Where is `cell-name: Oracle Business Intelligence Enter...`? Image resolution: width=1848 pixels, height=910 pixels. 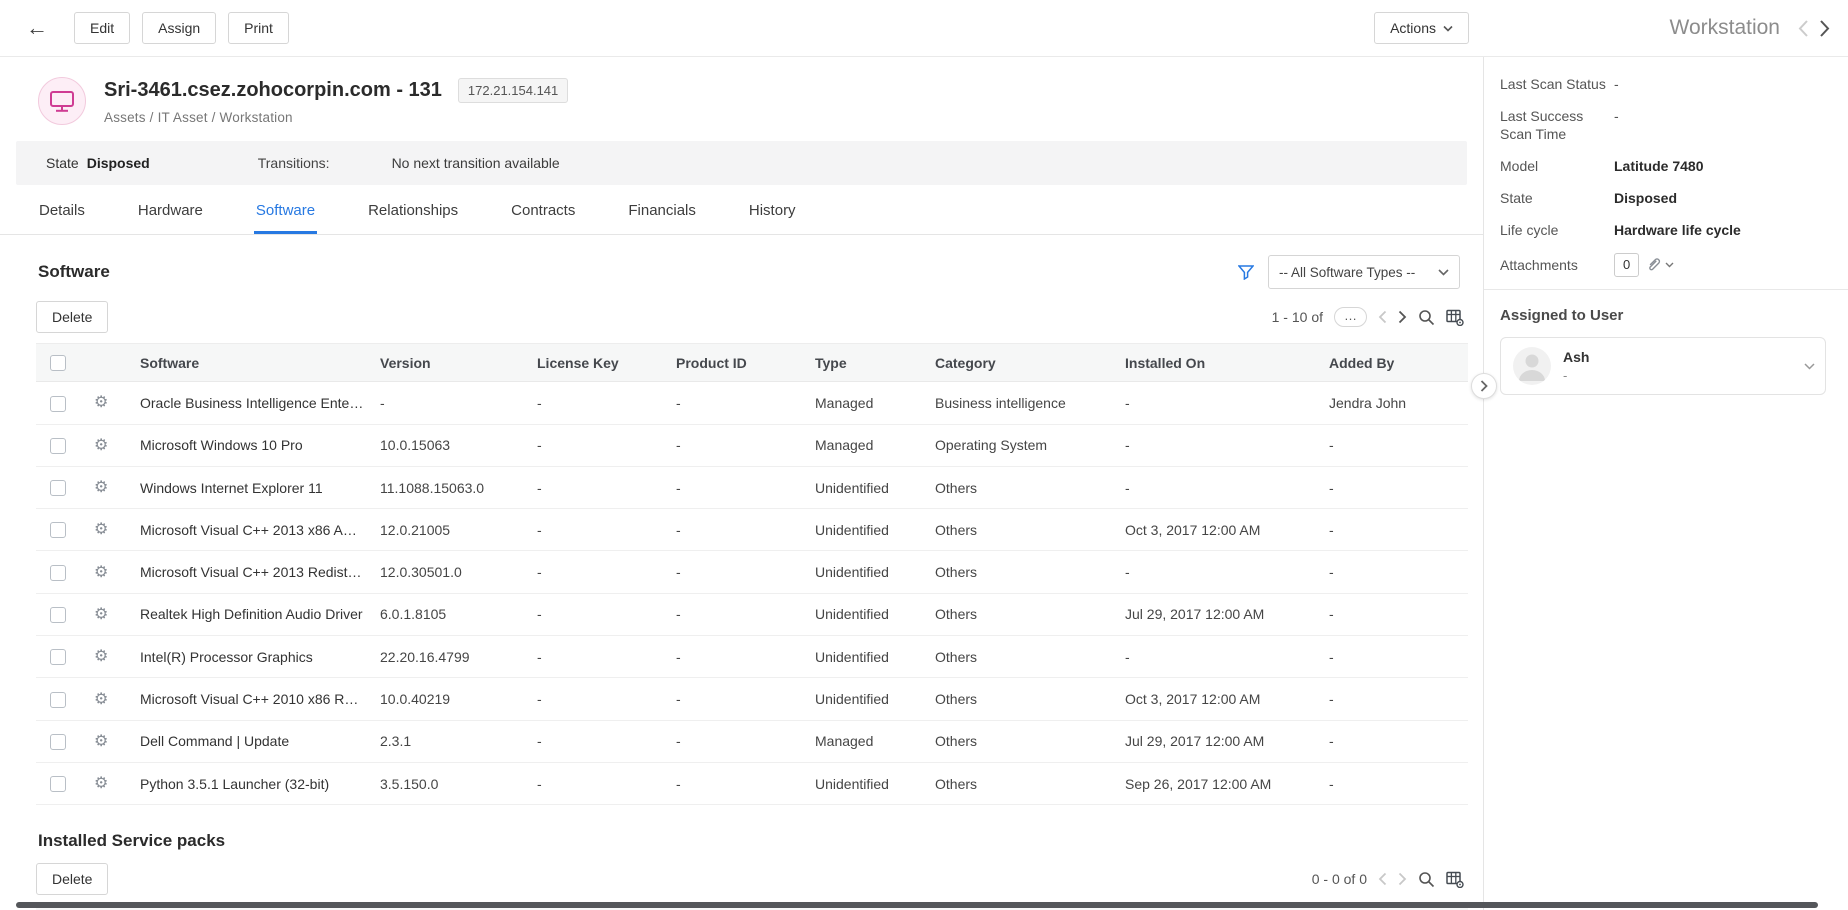 cell-name: Oracle Business Intelligence Enter... is located at coordinates (252, 403).